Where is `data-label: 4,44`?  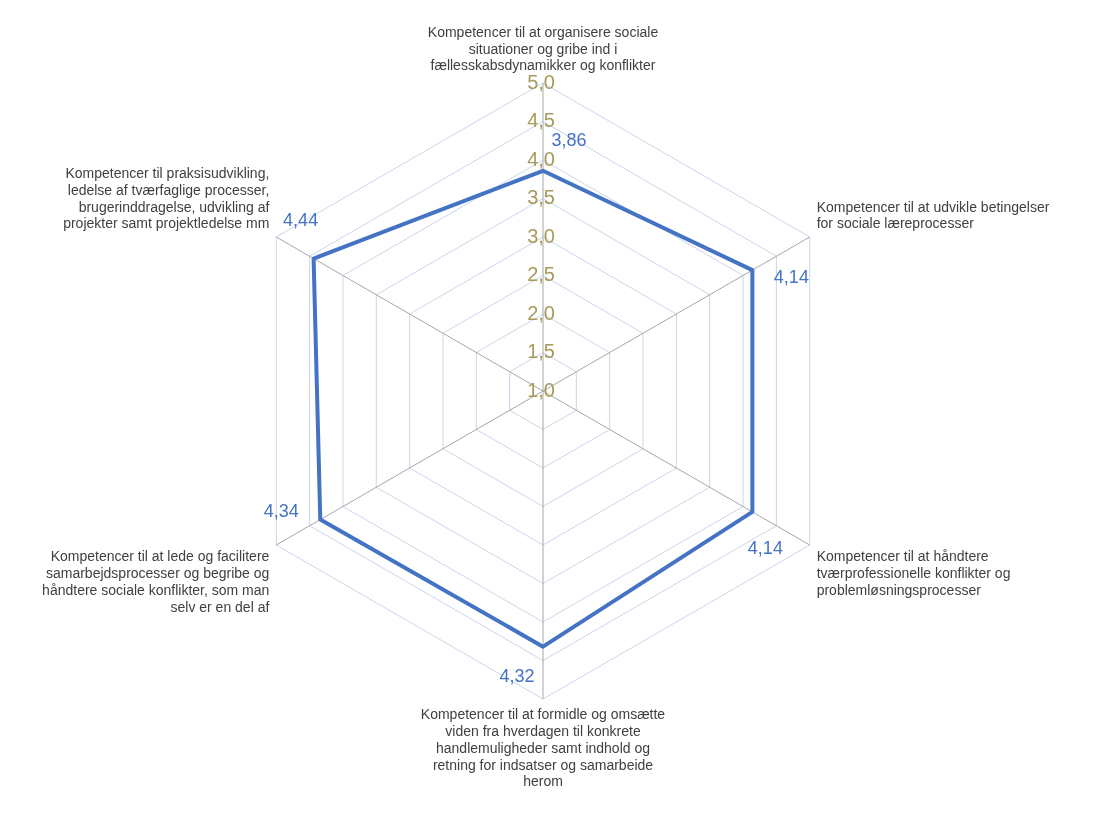
data-label: 4,44 is located at coordinates (301, 220).